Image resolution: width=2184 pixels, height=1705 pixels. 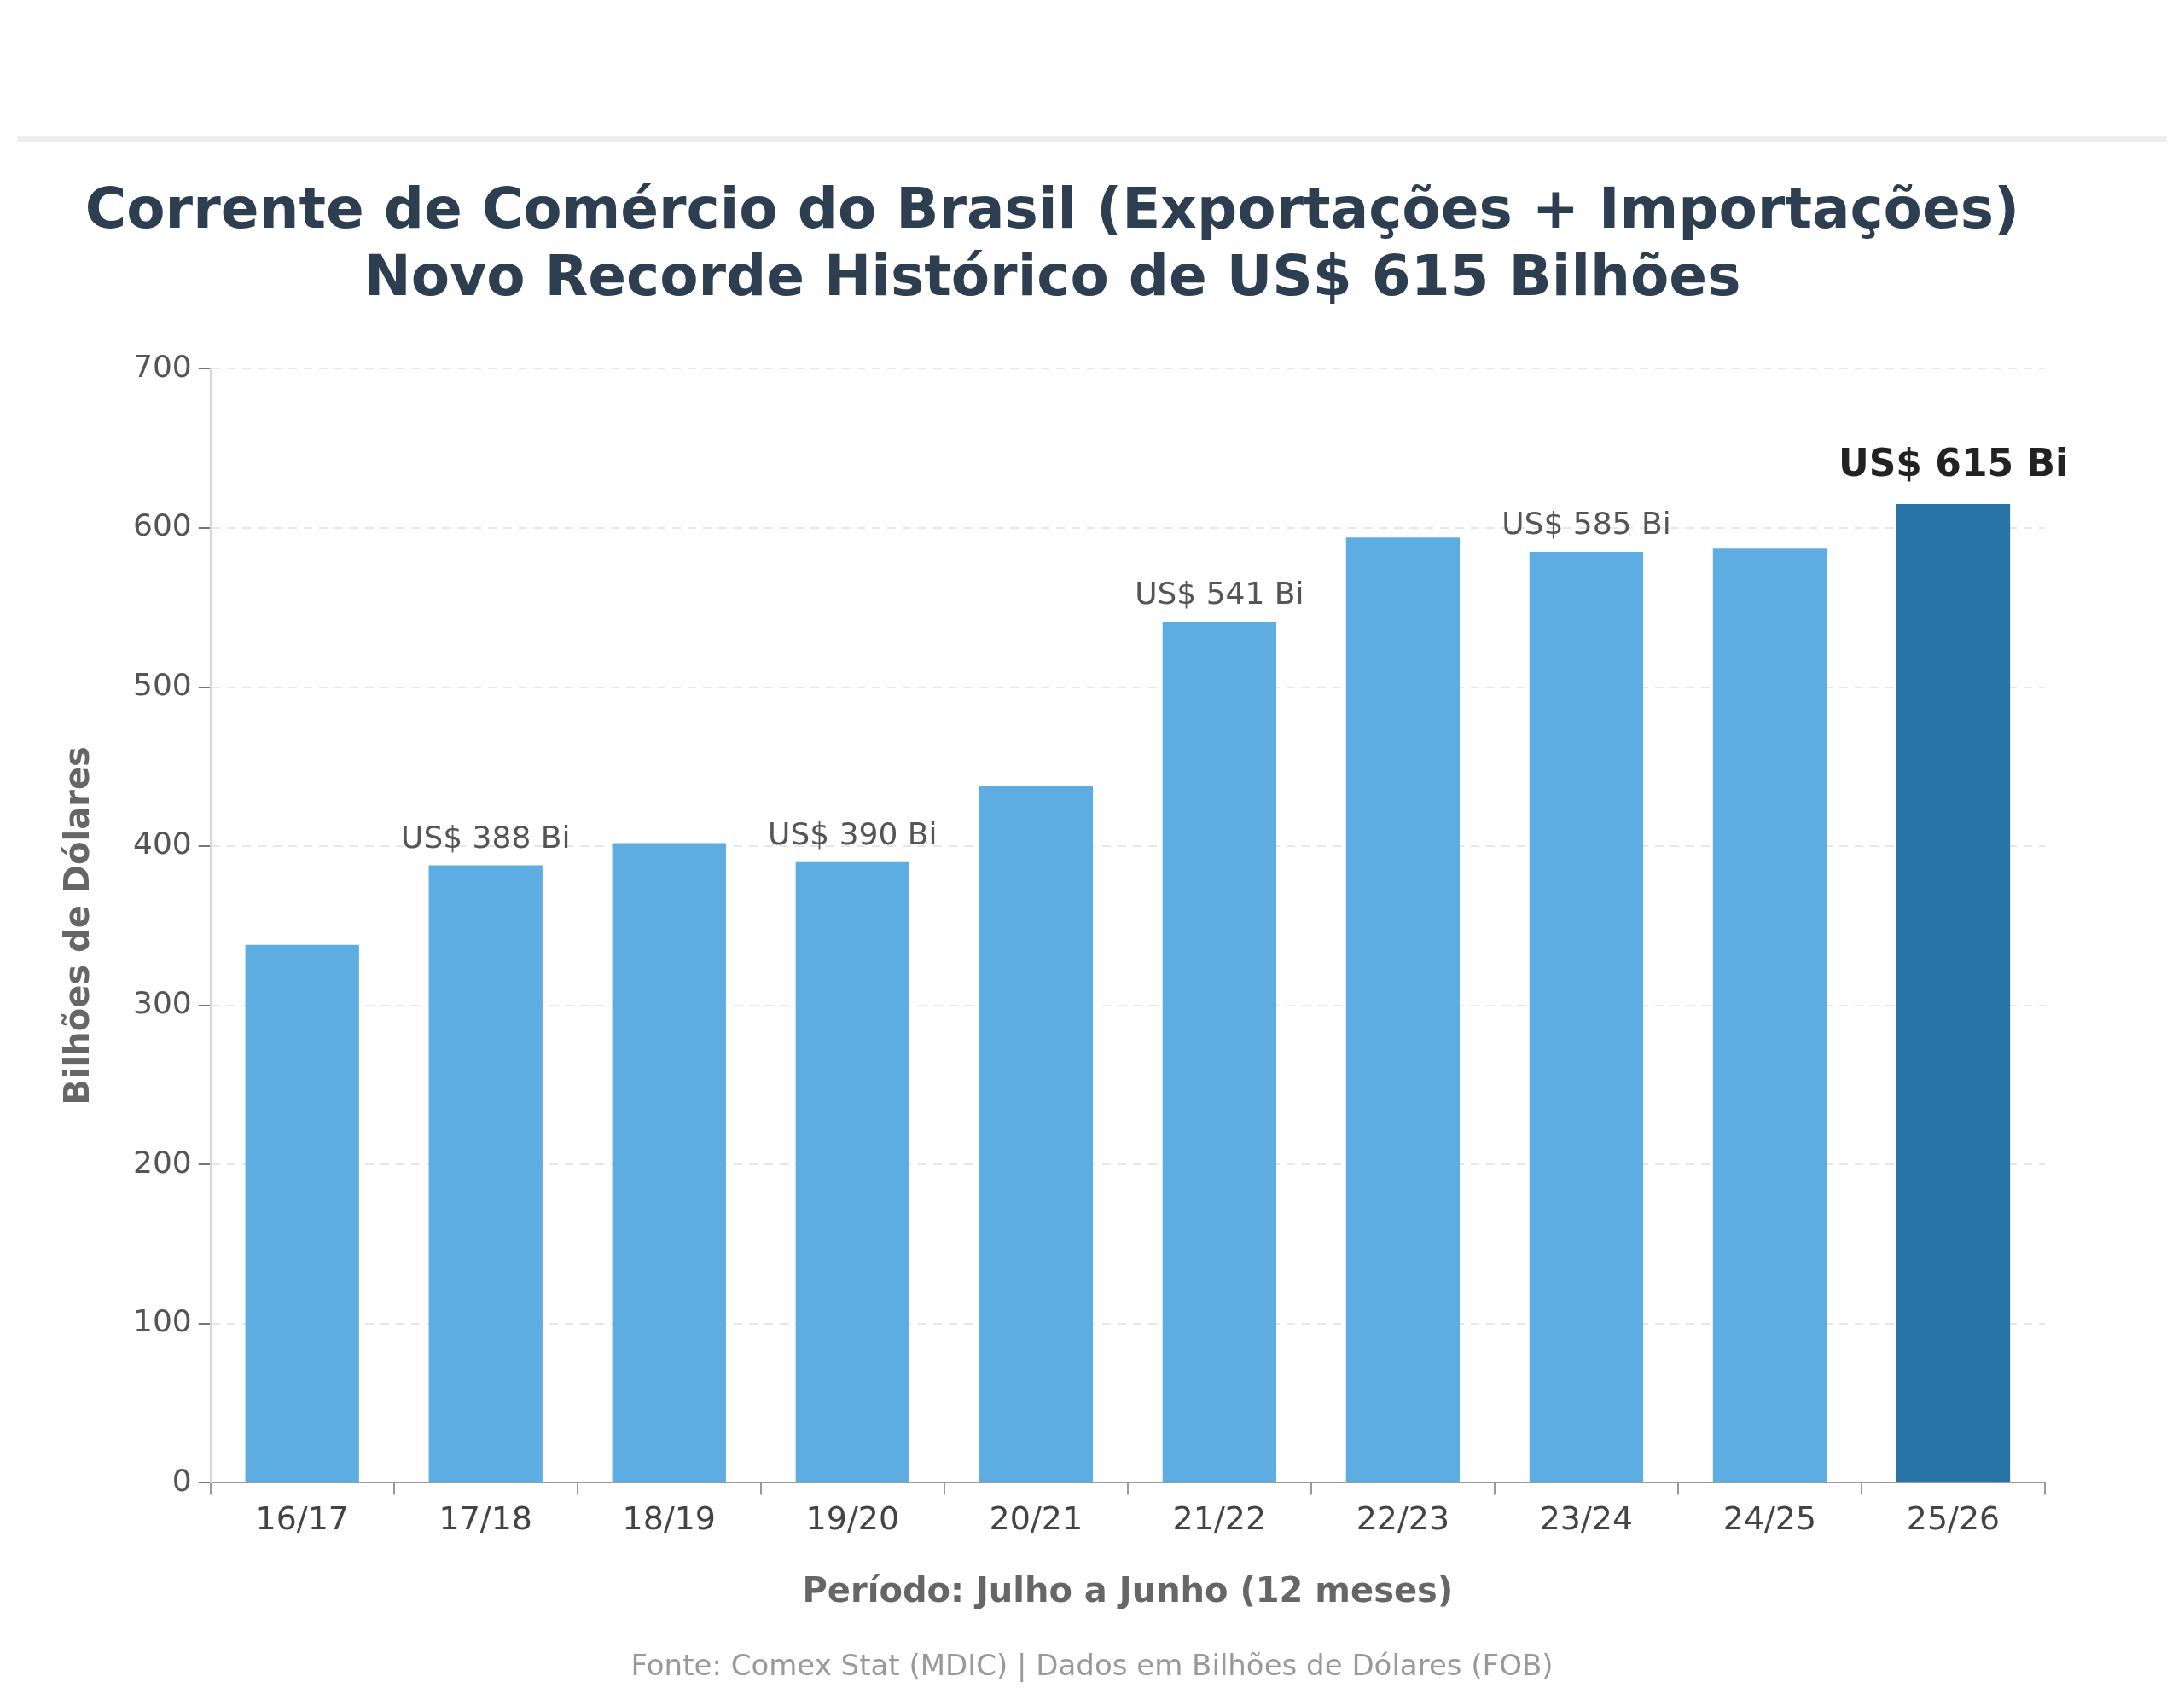 What do you see at coordinates (1219, 594) in the screenshot?
I see `data-label: US$ 541 Bi` at bounding box center [1219, 594].